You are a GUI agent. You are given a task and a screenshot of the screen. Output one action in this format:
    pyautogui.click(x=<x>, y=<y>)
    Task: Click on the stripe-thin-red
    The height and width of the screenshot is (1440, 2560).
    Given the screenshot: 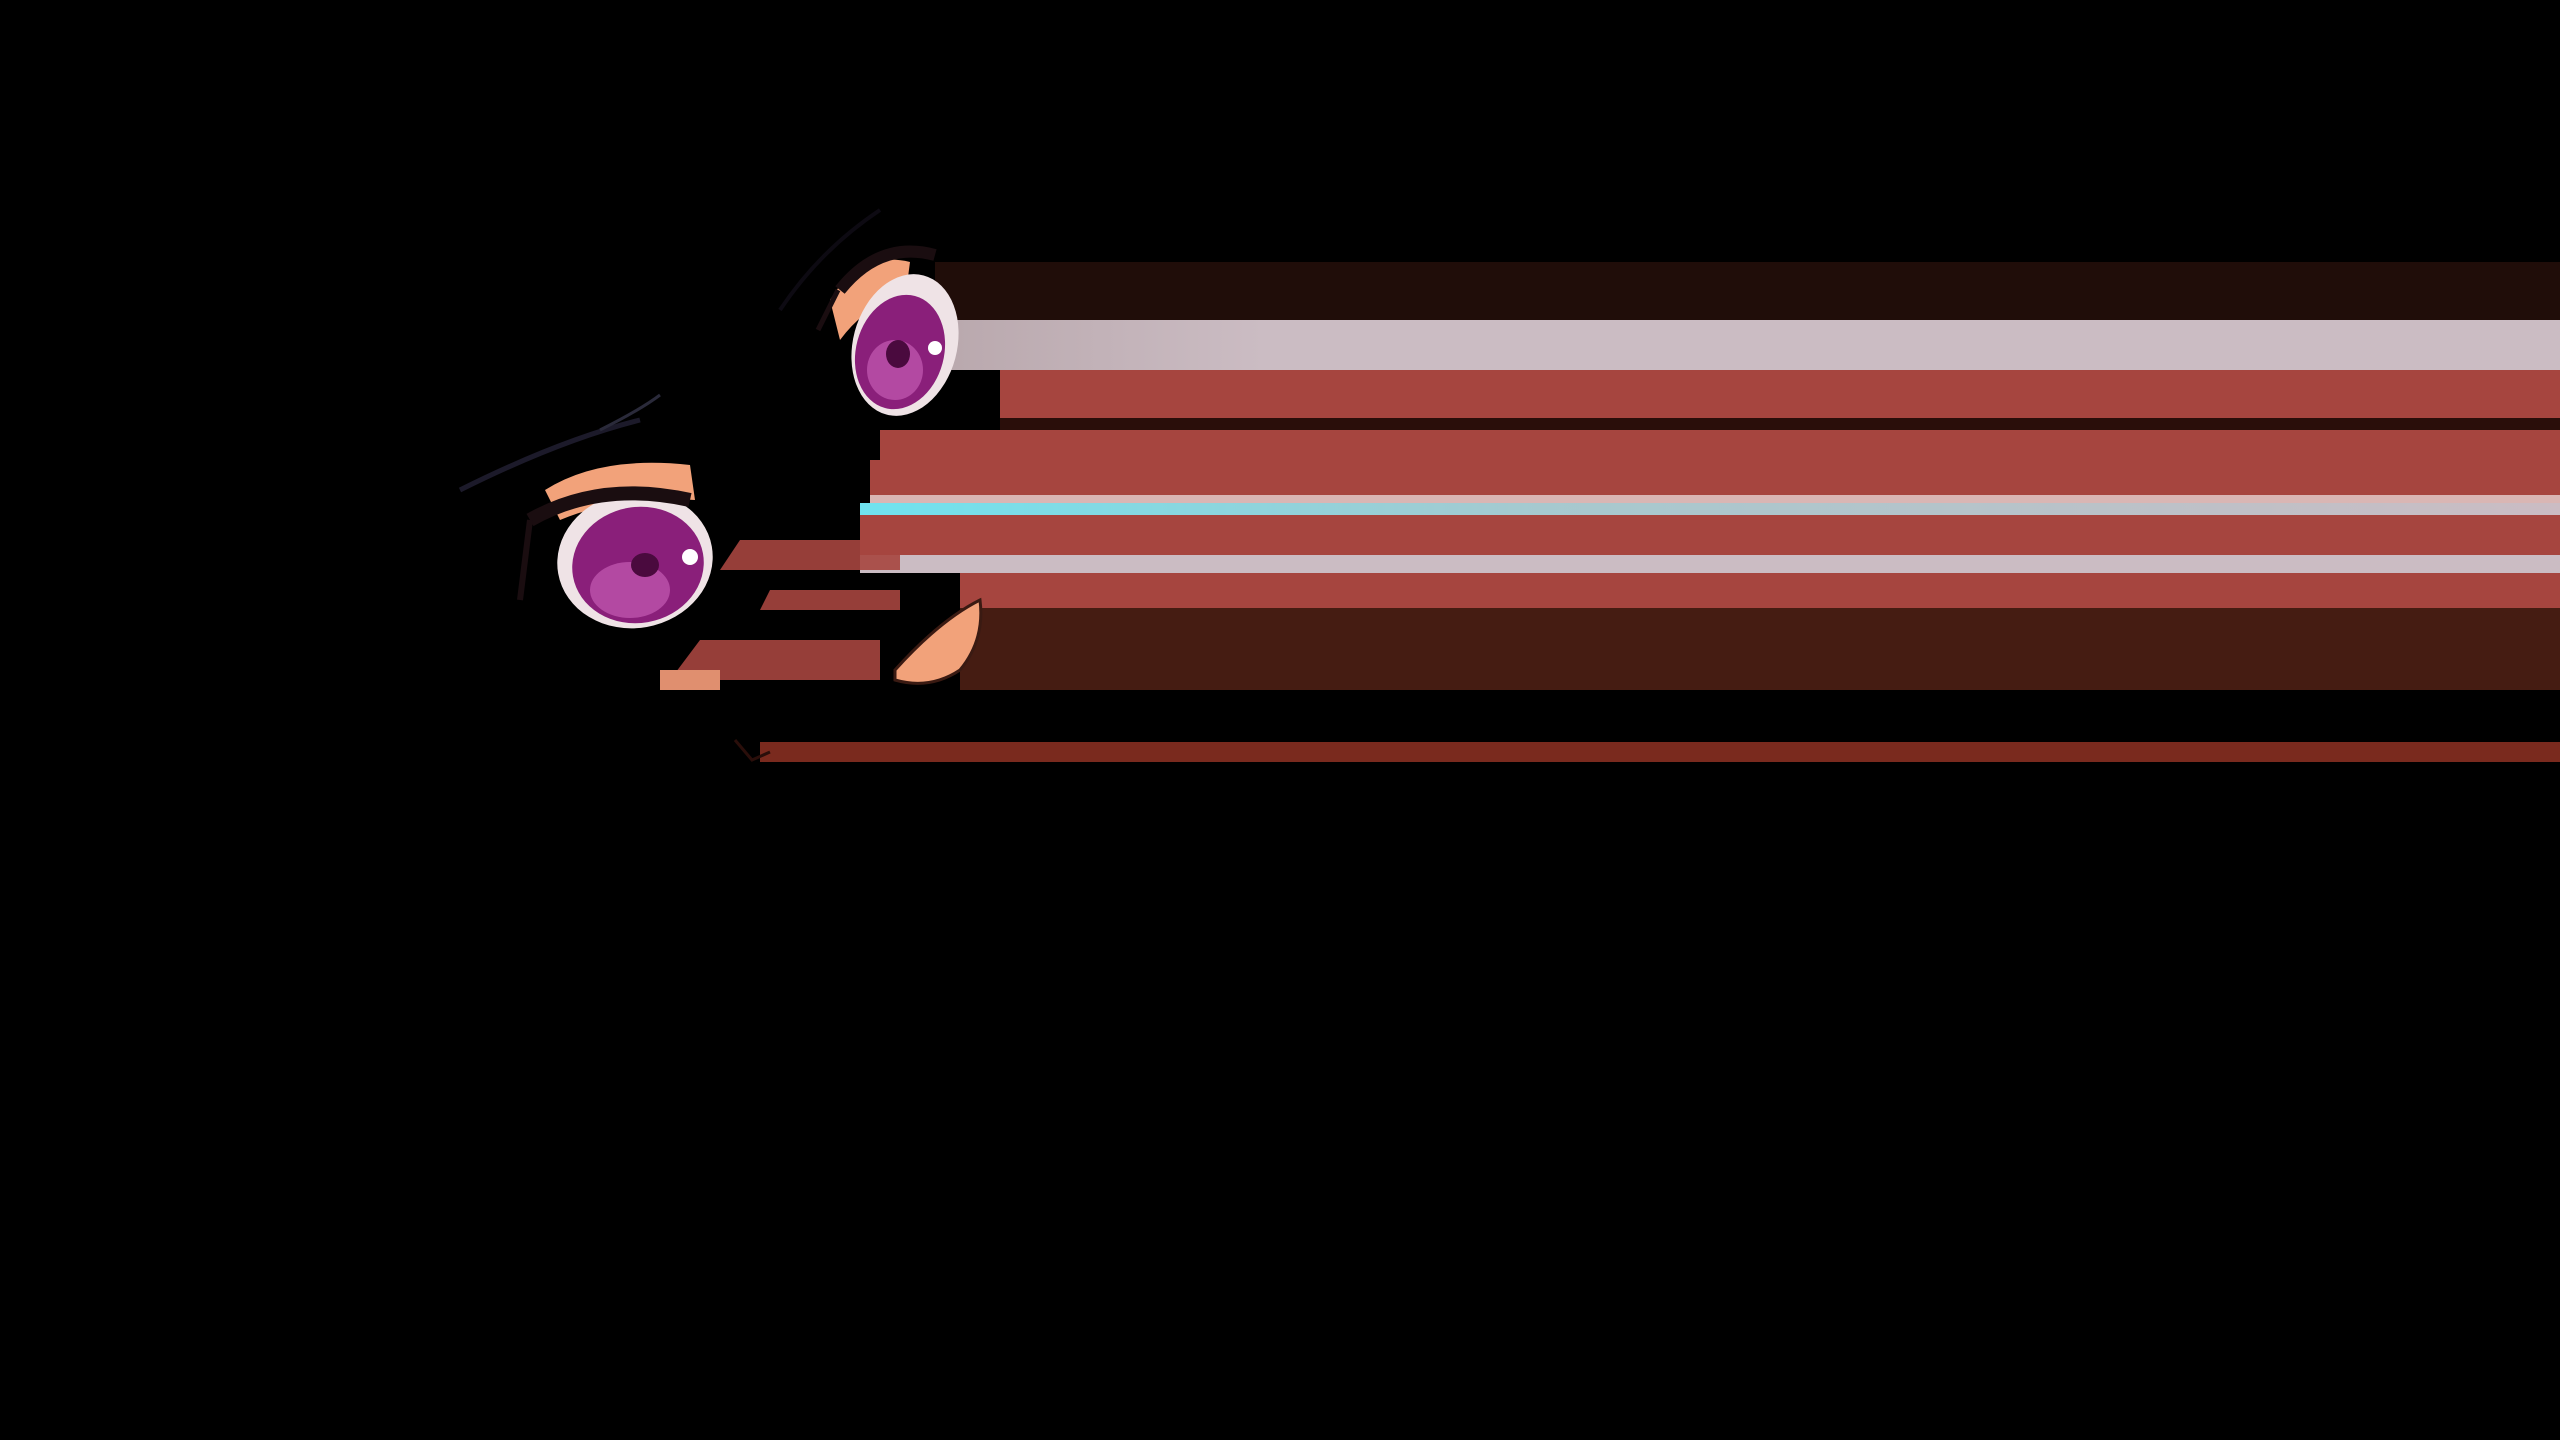 What is the action you would take?
    pyautogui.click(x=1660, y=752)
    